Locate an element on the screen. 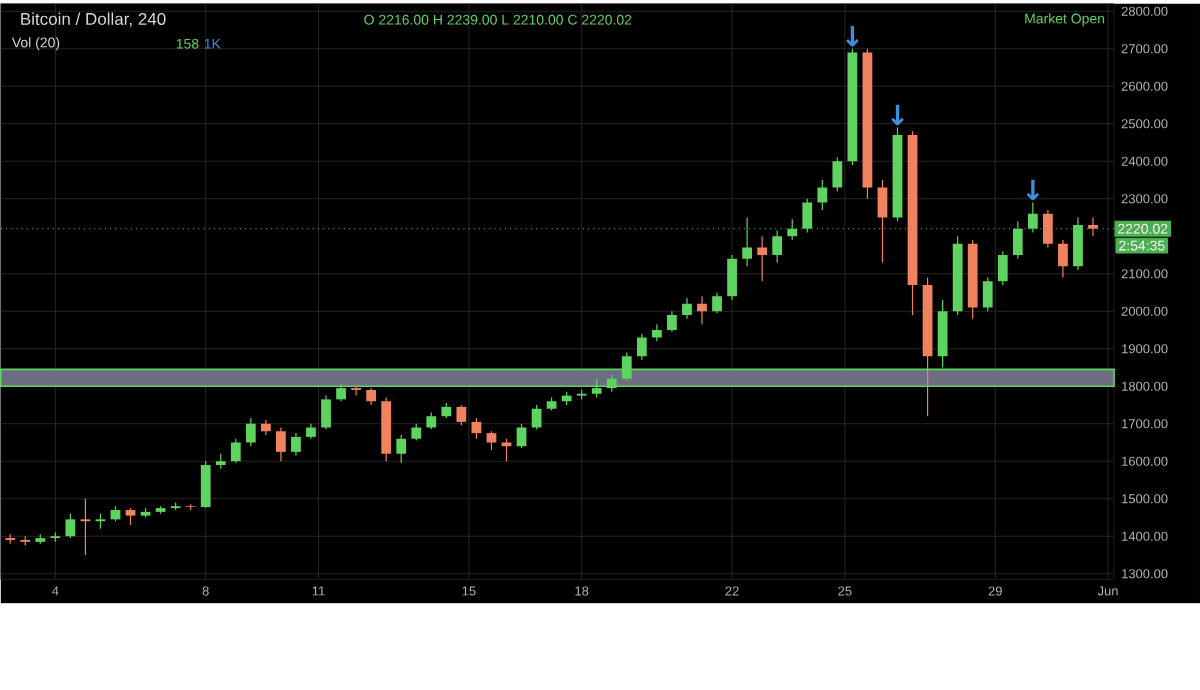 This screenshot has height=690, width=1200. chart-title: Bitcoin / Dollar, 240 is located at coordinates (93, 20).